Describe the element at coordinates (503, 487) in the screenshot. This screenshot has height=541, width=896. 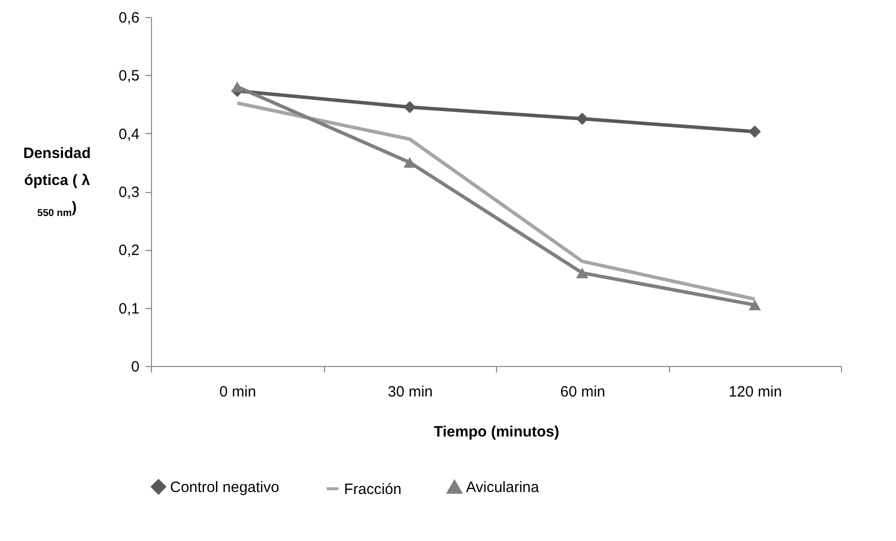
I see `legend-label: Avicularina` at that location.